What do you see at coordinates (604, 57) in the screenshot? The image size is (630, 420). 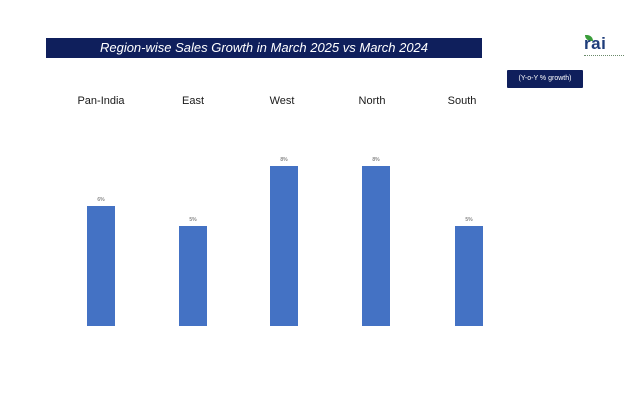 I see `logo-tagline-line` at bounding box center [604, 57].